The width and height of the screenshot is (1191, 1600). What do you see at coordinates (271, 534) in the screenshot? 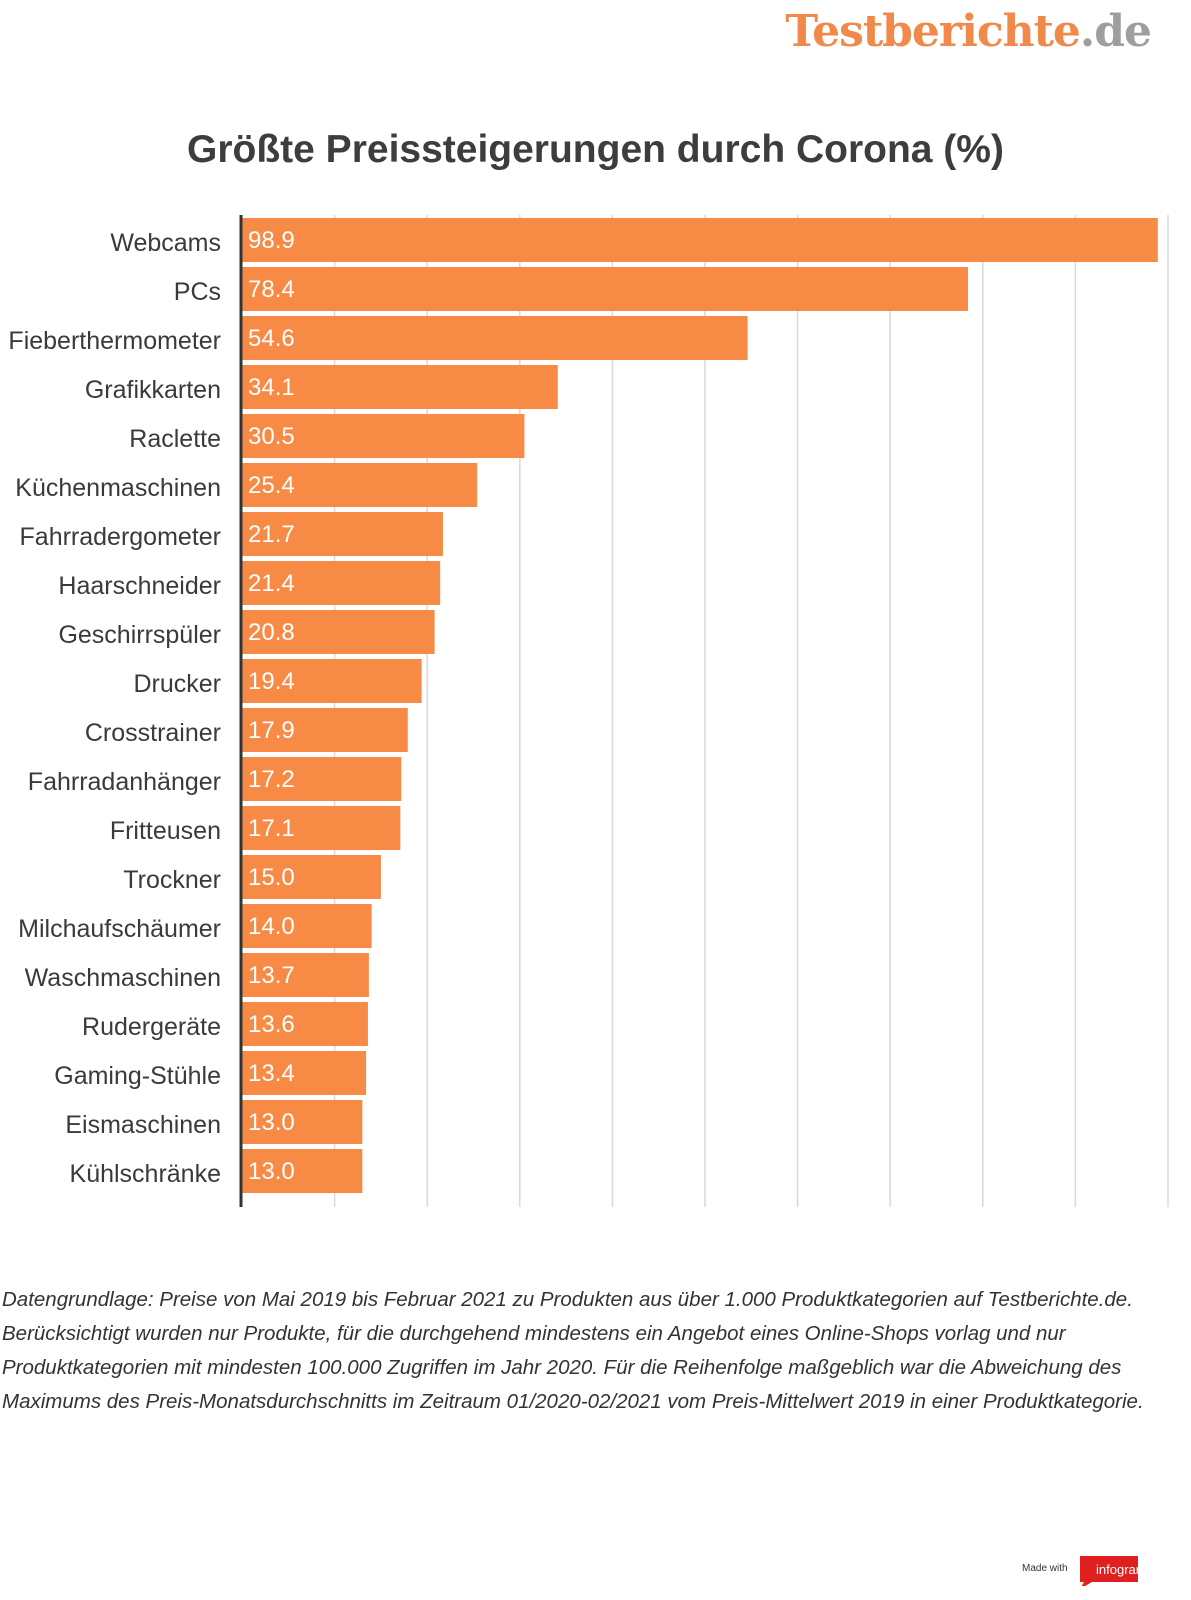
I see `data-label: 21.7` at bounding box center [271, 534].